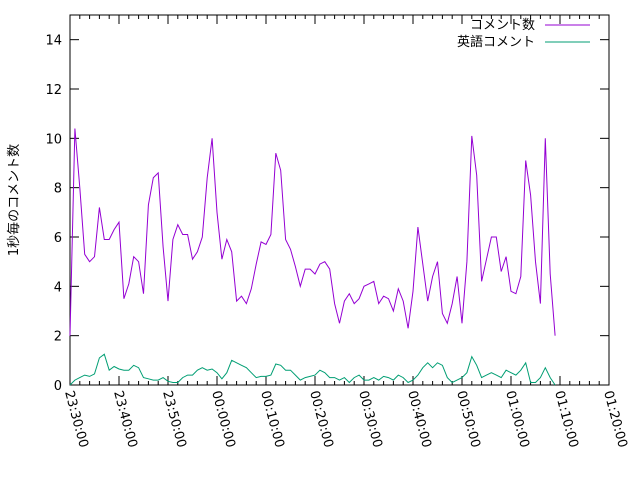 This screenshot has width=640, height=480. I want to click on y-tick-label: 12, so click(53, 90).